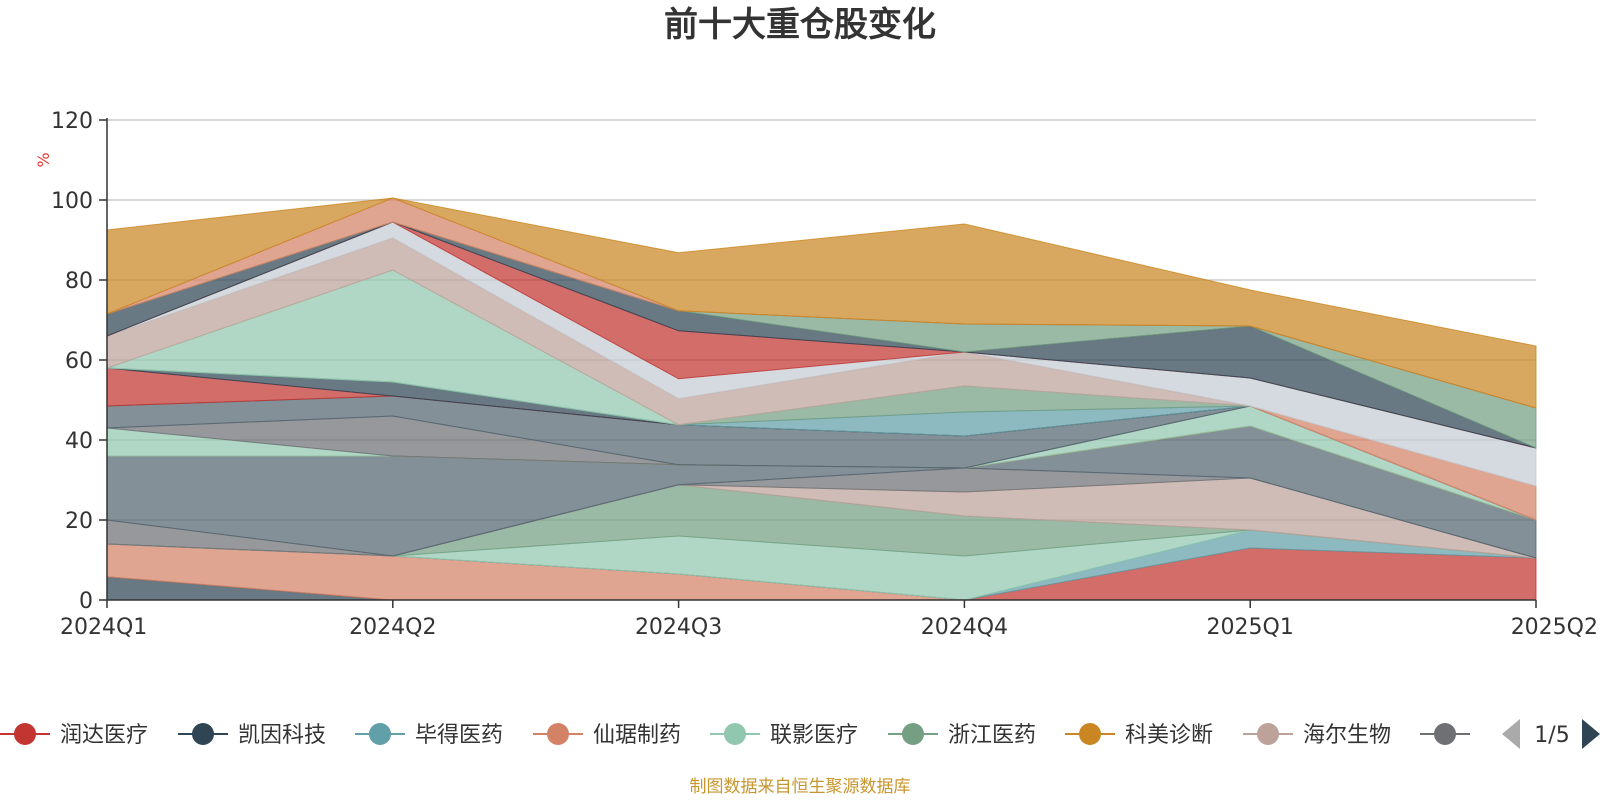 The width and height of the screenshot is (1600, 804). What do you see at coordinates (43, 159) in the screenshot?
I see `y-axis-unit-label: %` at bounding box center [43, 159].